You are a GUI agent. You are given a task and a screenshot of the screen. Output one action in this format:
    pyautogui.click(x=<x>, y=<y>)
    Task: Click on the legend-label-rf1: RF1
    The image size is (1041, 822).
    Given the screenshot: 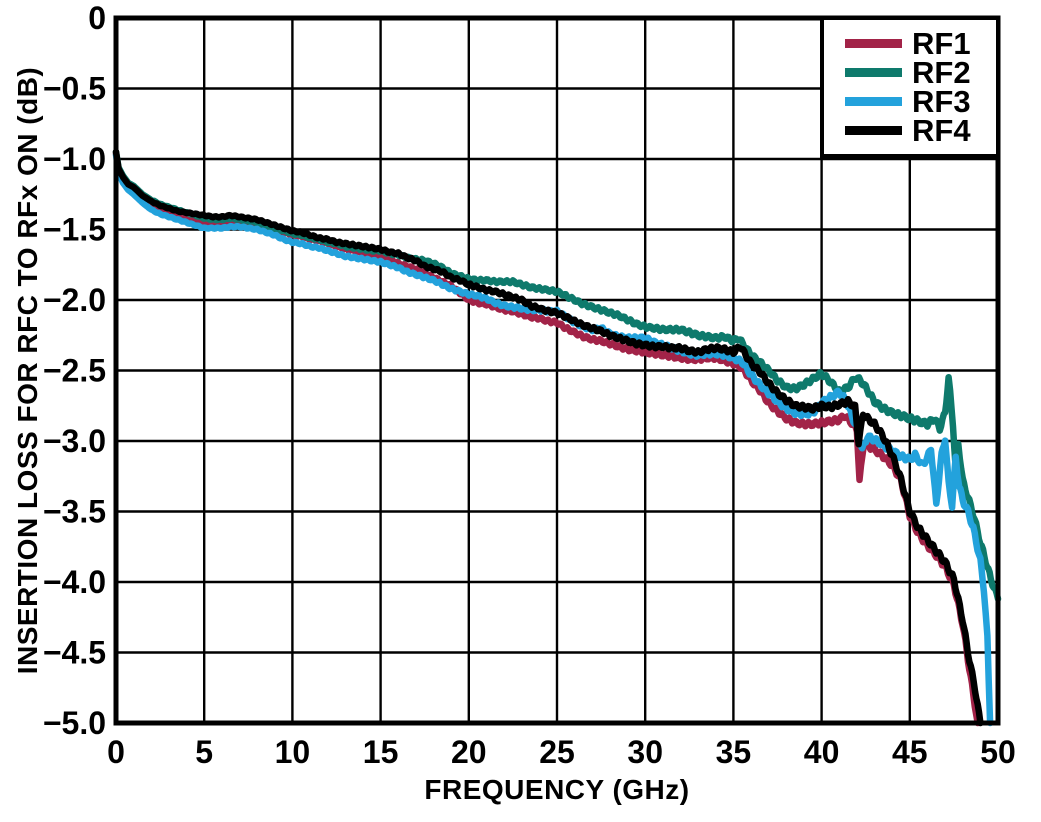 What is the action you would take?
    pyautogui.click(x=941, y=43)
    